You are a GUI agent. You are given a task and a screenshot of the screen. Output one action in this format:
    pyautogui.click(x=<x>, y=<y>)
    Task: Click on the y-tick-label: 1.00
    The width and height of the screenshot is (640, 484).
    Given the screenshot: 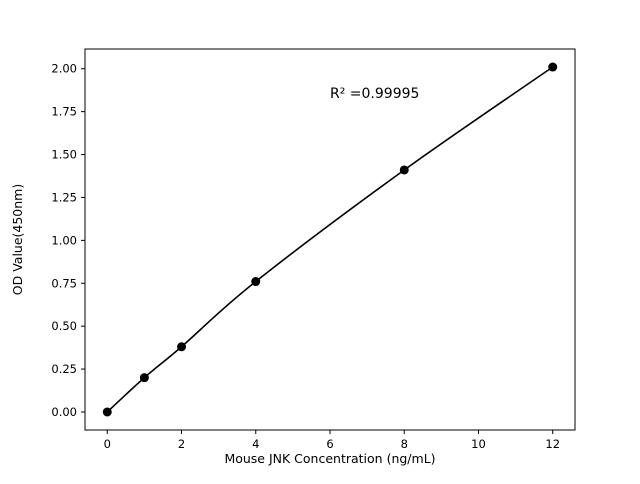 What is the action you would take?
    pyautogui.click(x=64, y=240)
    